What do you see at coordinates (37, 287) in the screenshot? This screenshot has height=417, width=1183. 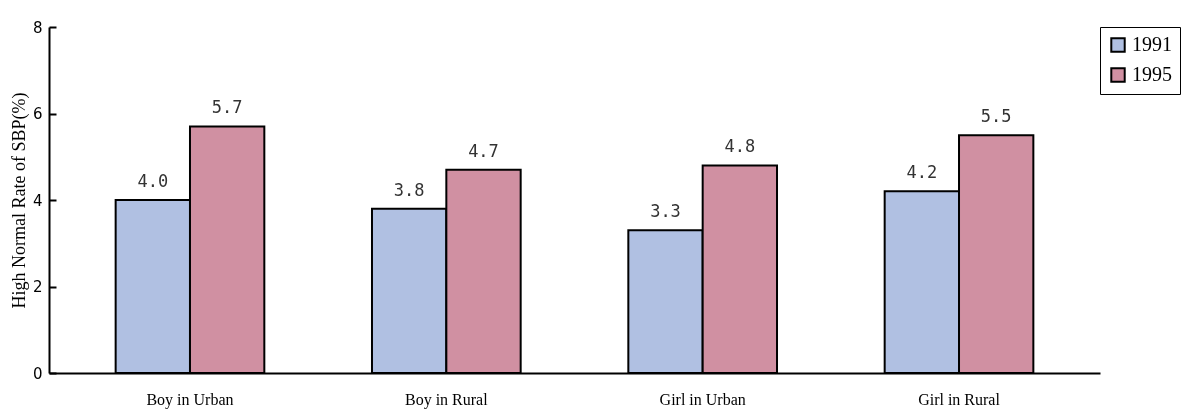 I see `y-tick-label: 2` at bounding box center [37, 287].